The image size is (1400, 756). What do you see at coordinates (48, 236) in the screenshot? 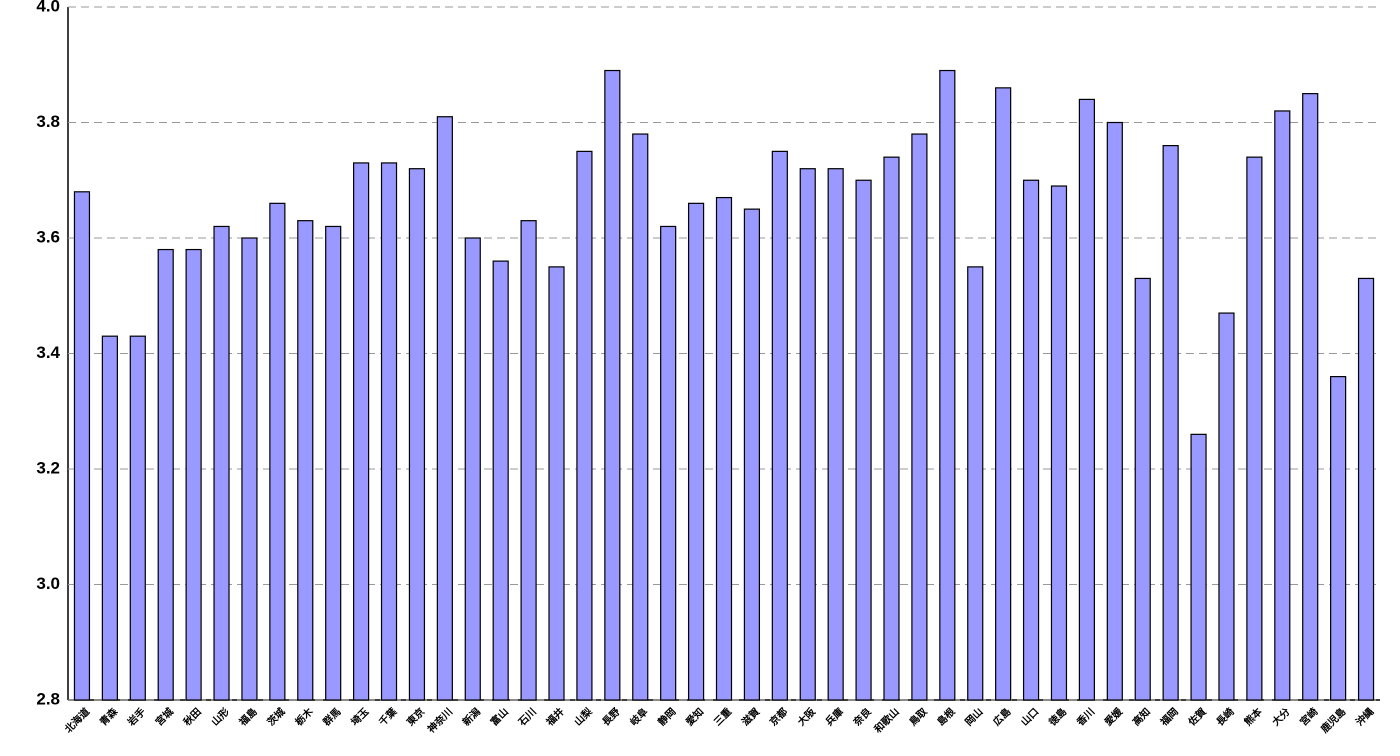
I see `y-tick-label: 3.6` at bounding box center [48, 236].